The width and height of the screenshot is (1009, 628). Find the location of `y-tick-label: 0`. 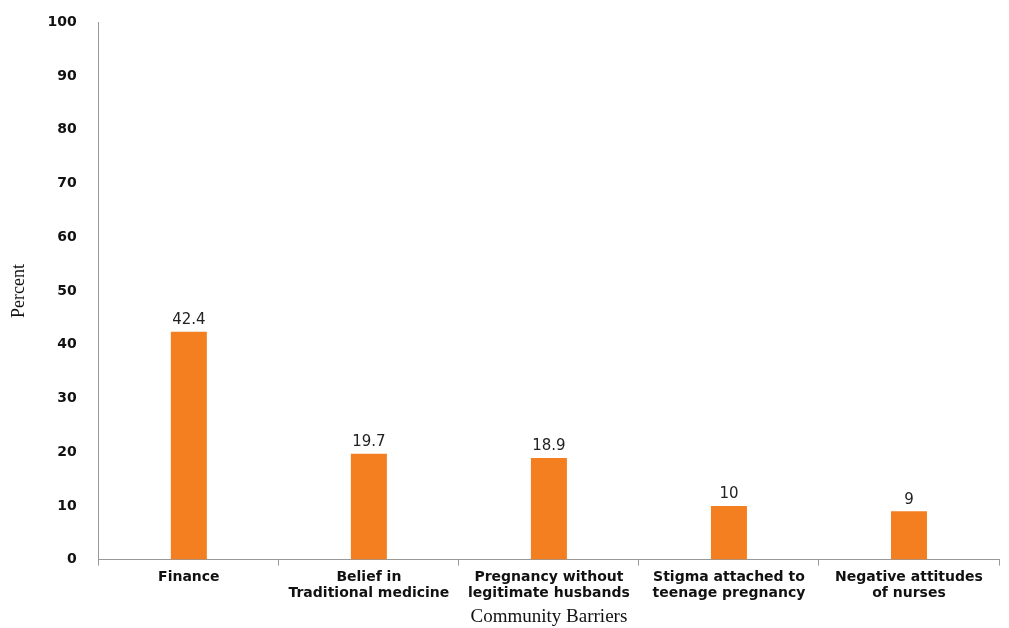

y-tick-label: 0 is located at coordinates (72, 558).